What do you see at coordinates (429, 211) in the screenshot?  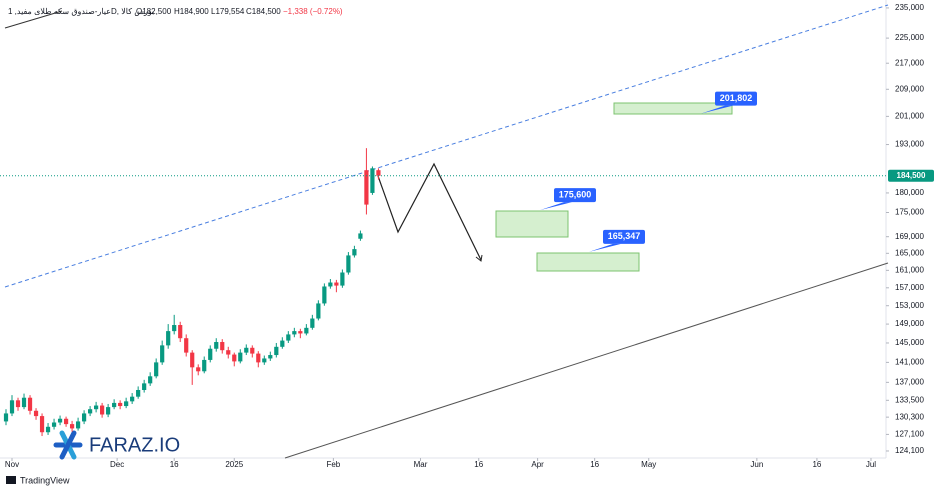 I see `projection-path` at bounding box center [429, 211].